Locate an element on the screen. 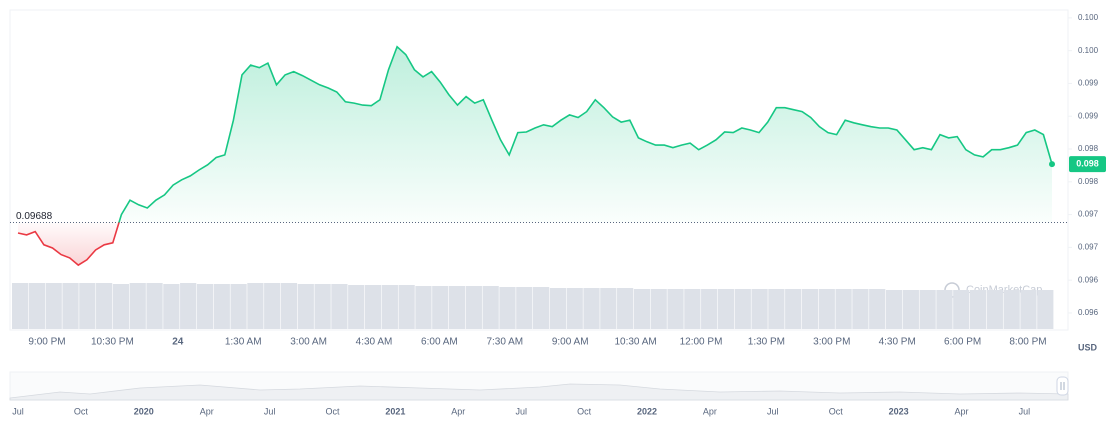 The height and width of the screenshot is (441, 1120). x-tick-label: 1:30 AM is located at coordinates (243, 342).